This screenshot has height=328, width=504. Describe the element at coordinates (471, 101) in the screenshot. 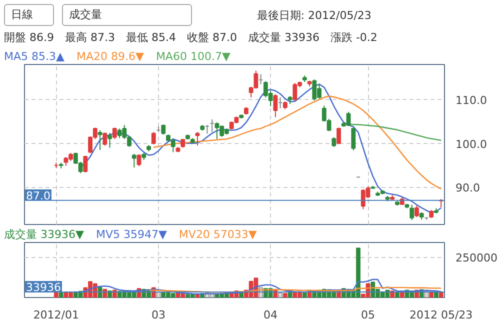

I see `y-tick-label: 110.0` at that location.